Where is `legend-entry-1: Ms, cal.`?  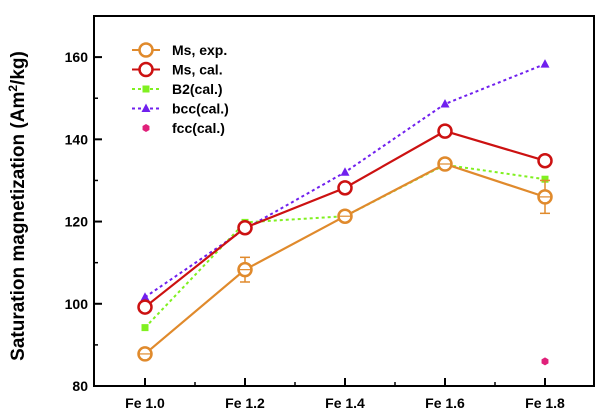
legend-entry-1: Ms, cal. is located at coordinates (177, 70).